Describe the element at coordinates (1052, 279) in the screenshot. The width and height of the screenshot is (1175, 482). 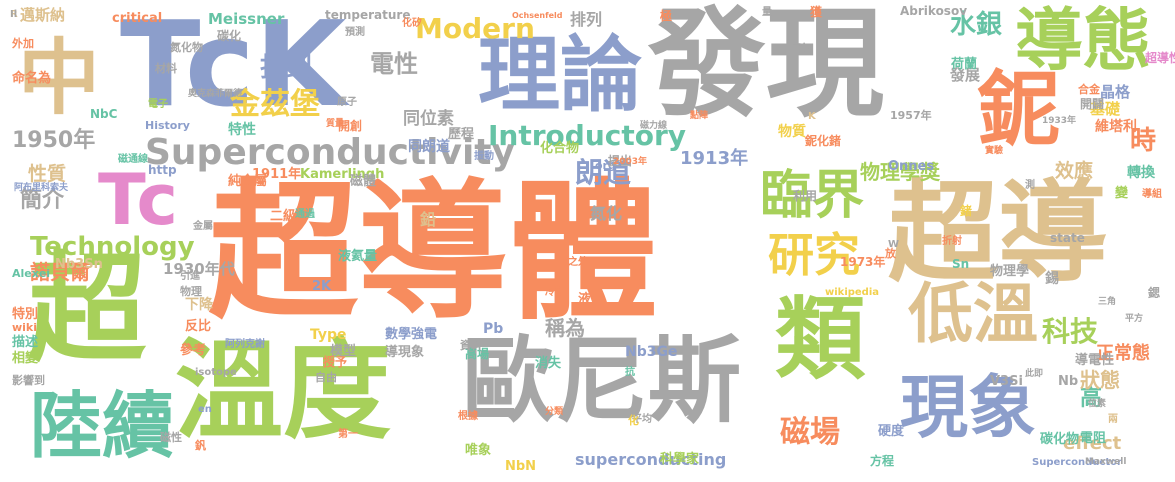
I see `cloud-word: 錫` at that location.